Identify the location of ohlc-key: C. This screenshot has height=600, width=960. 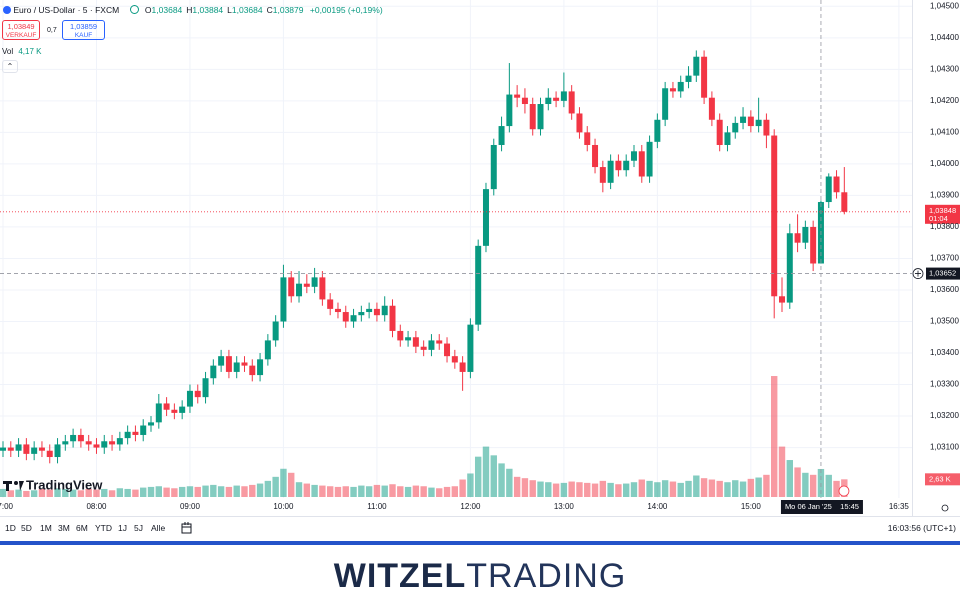
(269, 10).